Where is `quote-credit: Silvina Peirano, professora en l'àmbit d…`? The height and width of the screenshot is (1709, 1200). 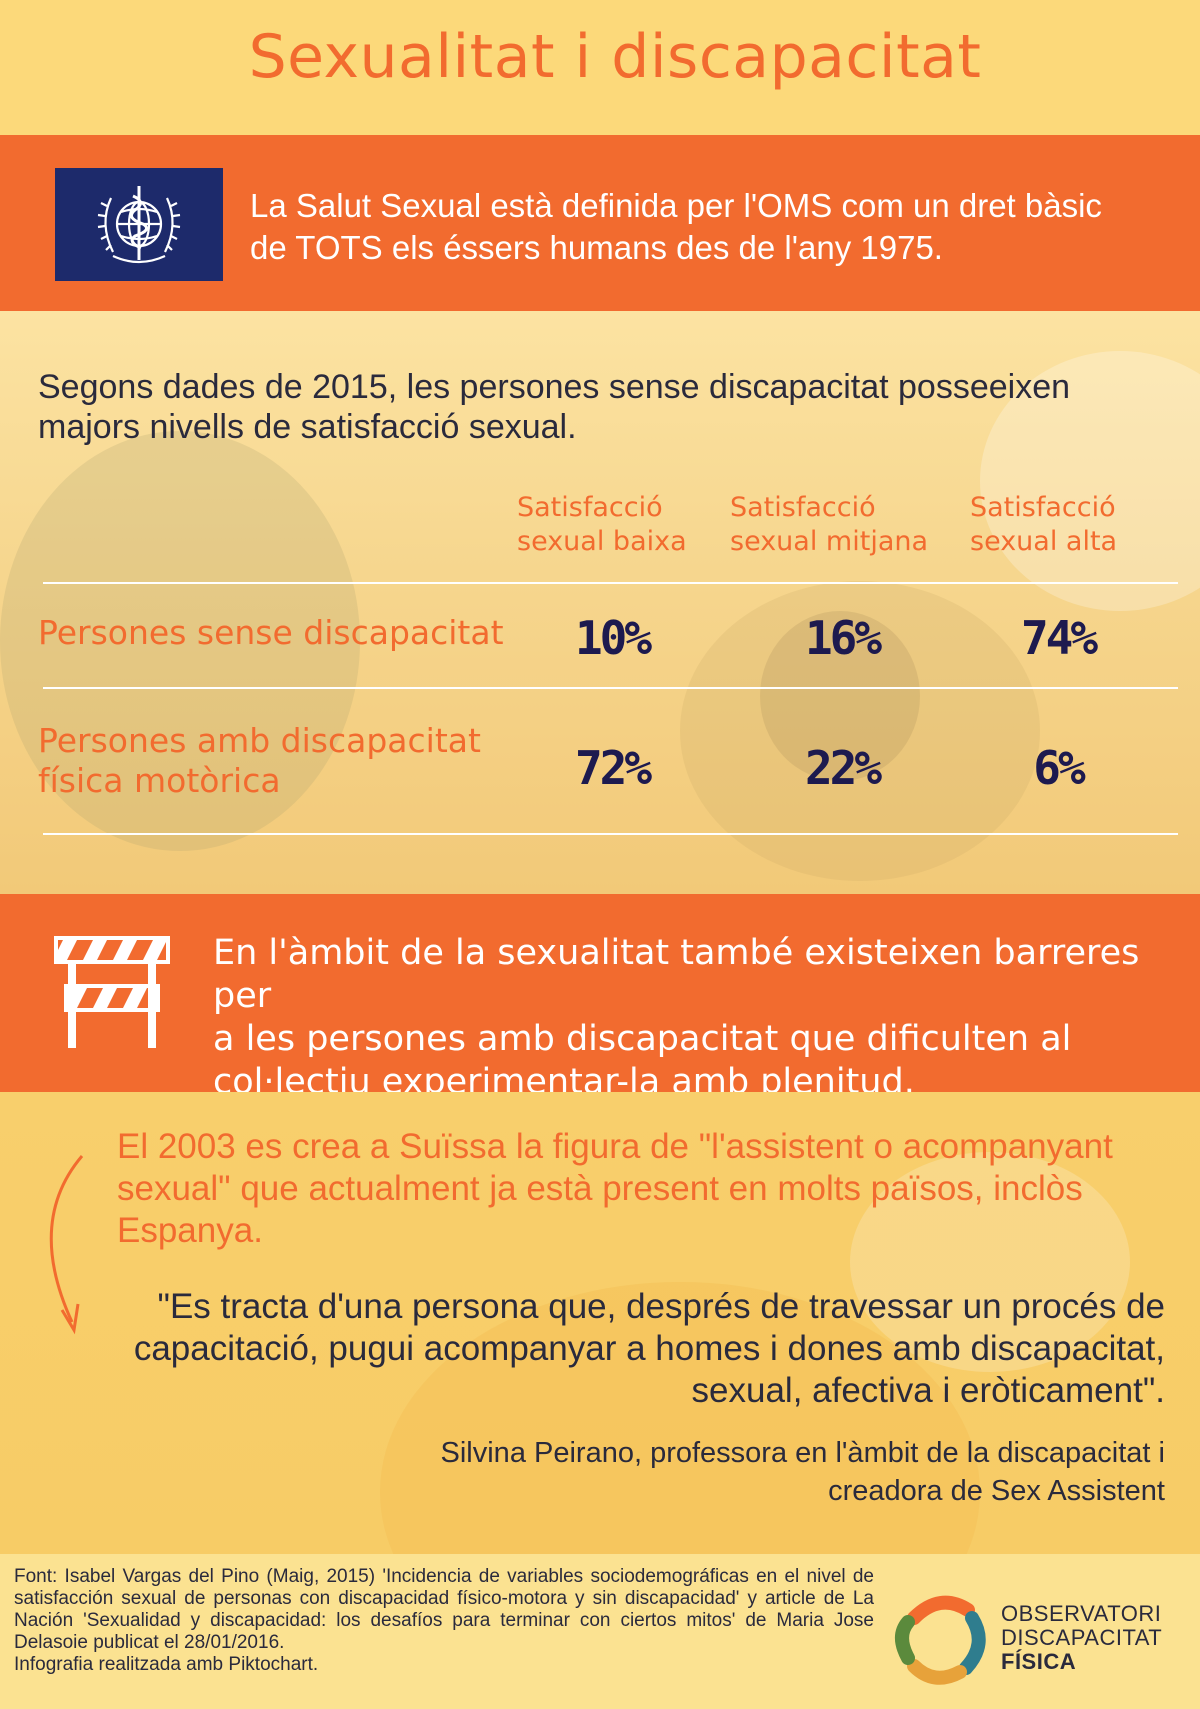 quote-credit: Silvina Peirano, professora en l'àmbit d… is located at coordinates (802, 1472).